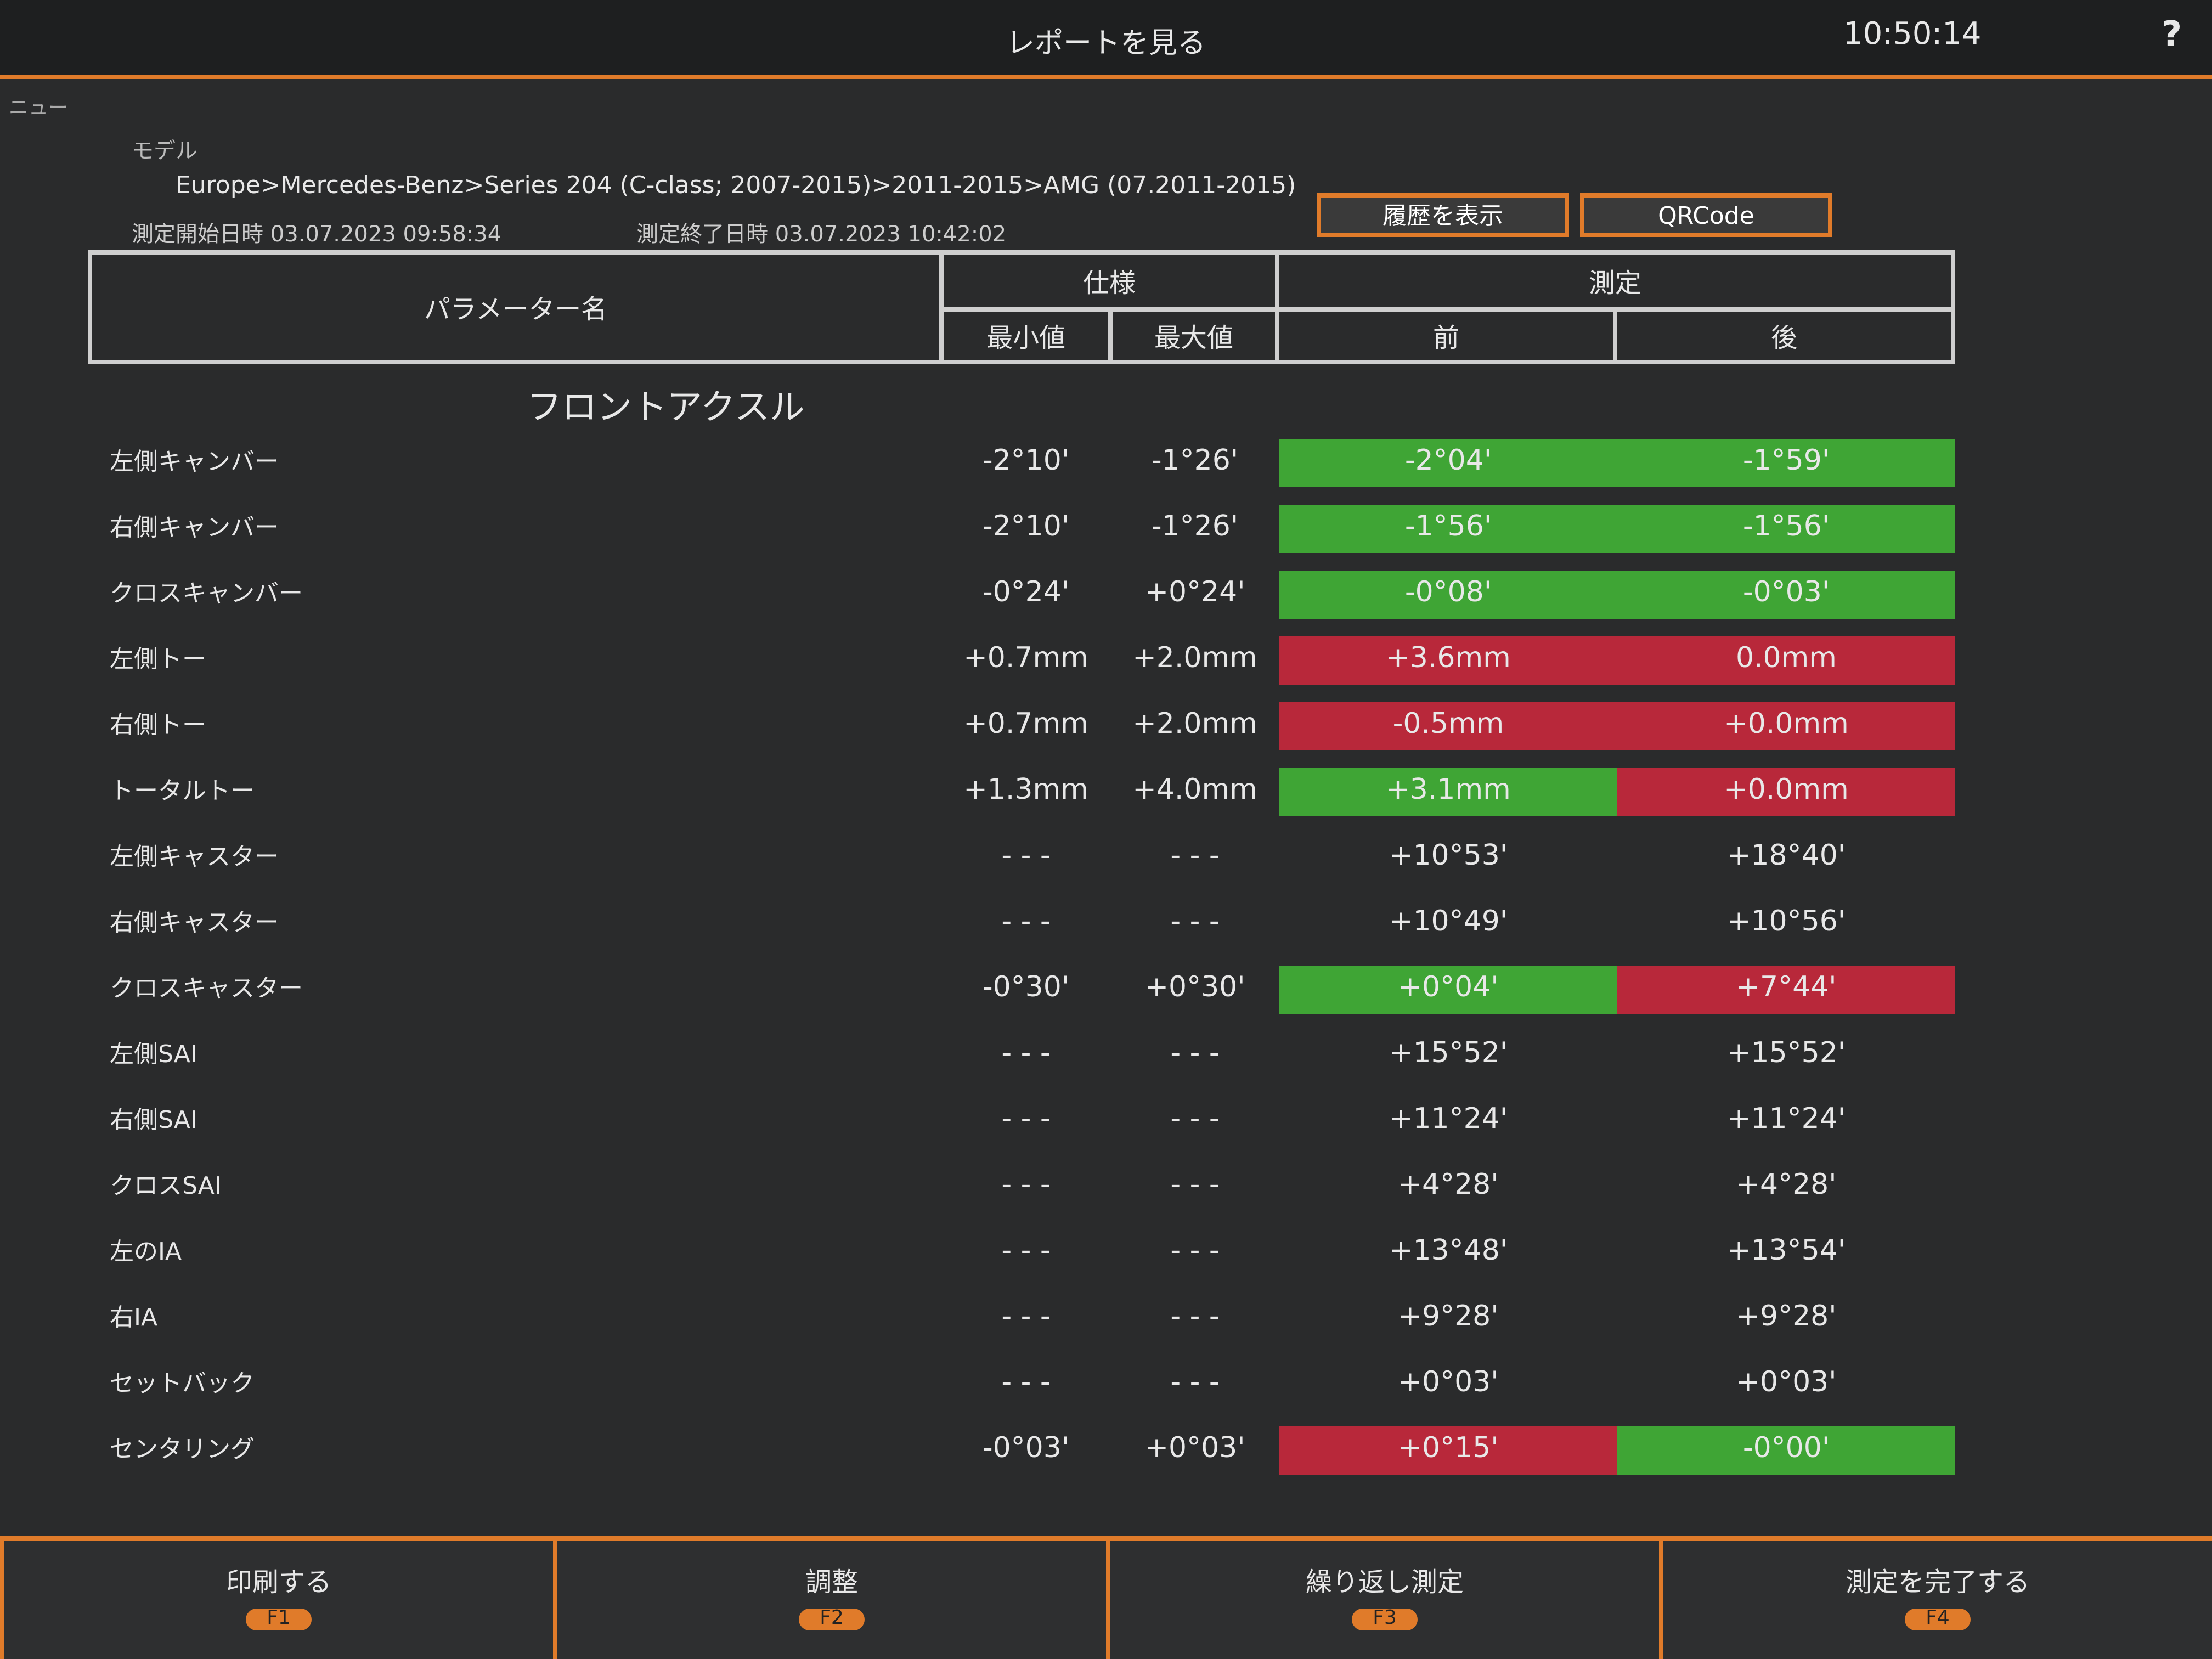 The width and height of the screenshot is (2212, 1659). I want to click on after-header: 後, so click(1784, 336).